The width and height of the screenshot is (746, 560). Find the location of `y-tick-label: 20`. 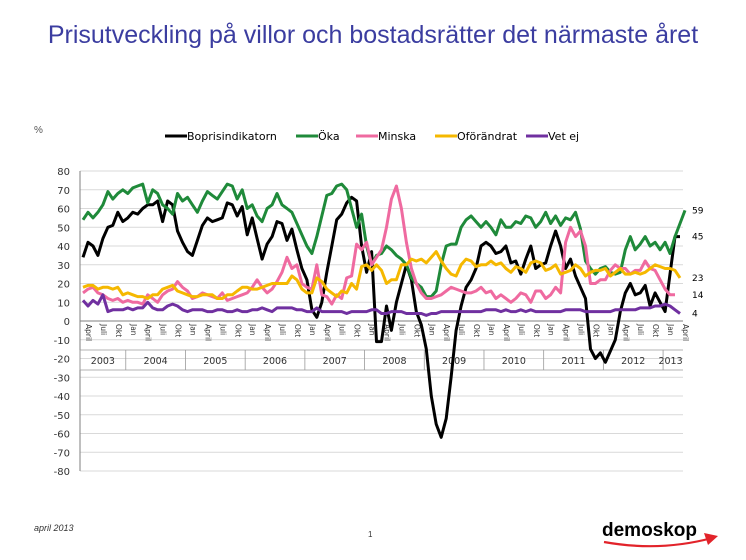

y-tick-label: 20 is located at coordinates (63, 285).